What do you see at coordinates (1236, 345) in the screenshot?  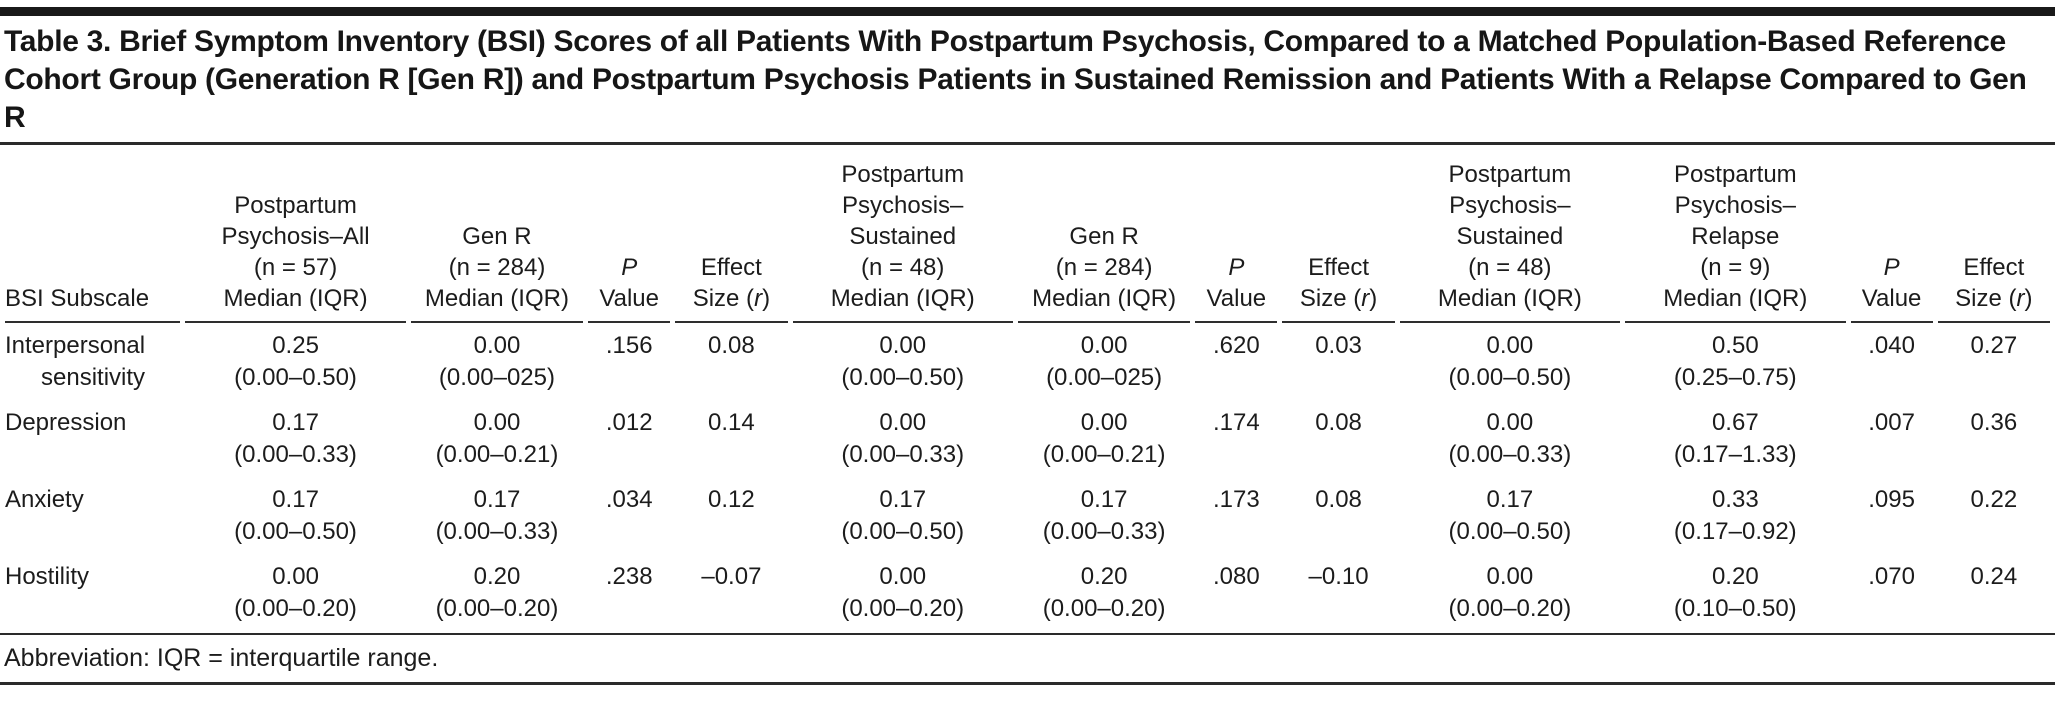 I see `cell-p-value-2: .620` at bounding box center [1236, 345].